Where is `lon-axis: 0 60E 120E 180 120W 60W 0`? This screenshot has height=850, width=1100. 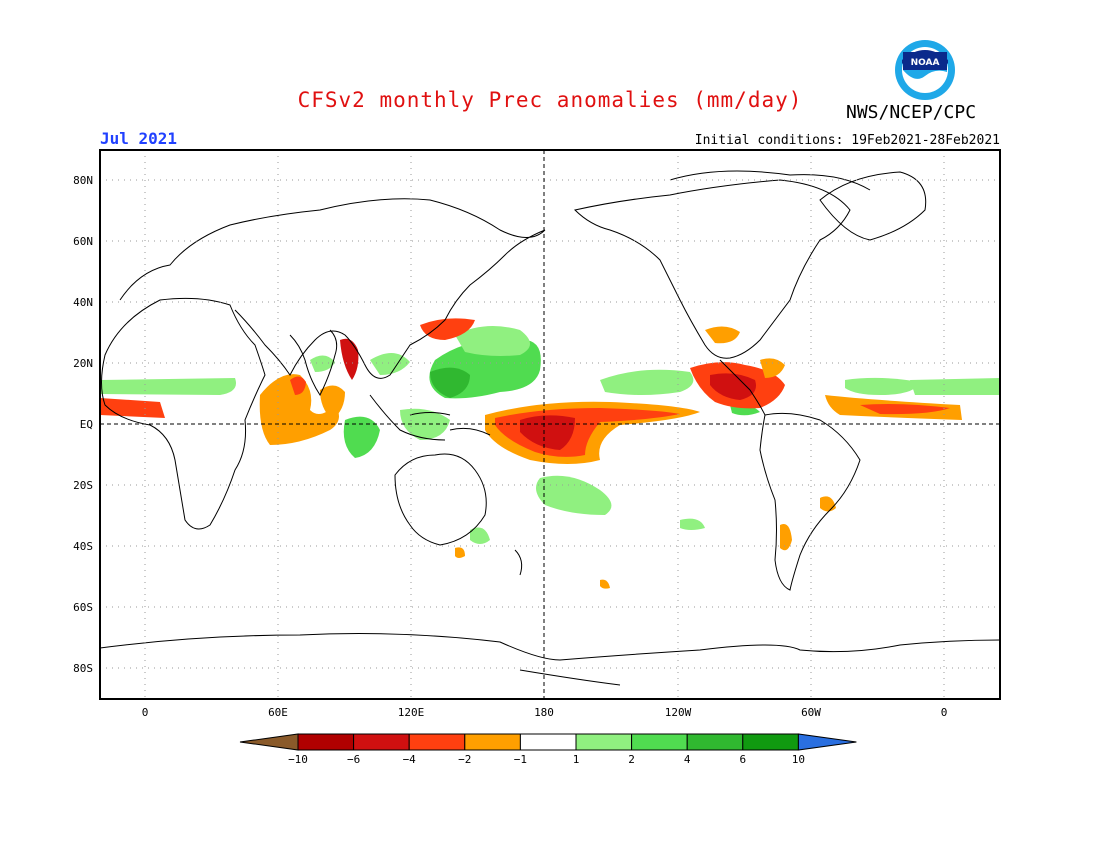 lon-axis: 0 60E 120E 180 120W 60W 0 is located at coordinates (545, 712).